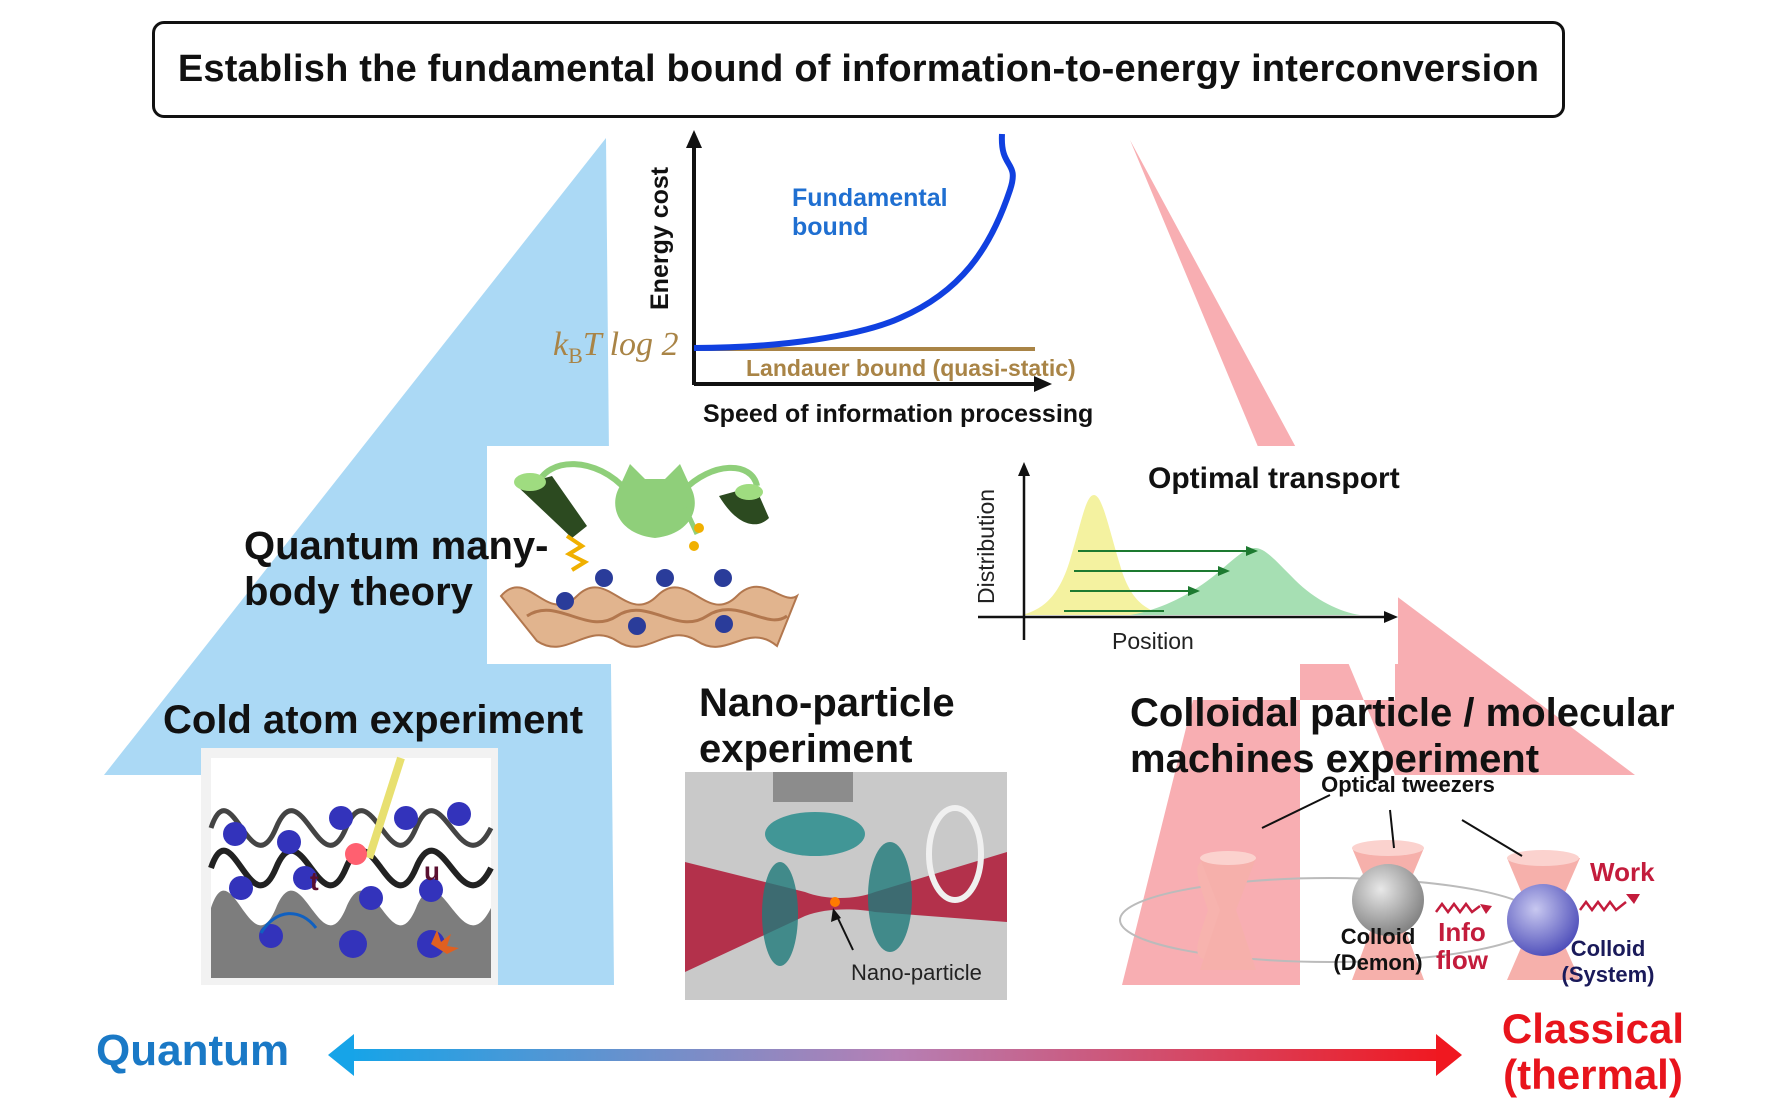 This screenshot has width=1768, height=1113. I want to click on quantum-many-body-illustration, so click(649, 554).